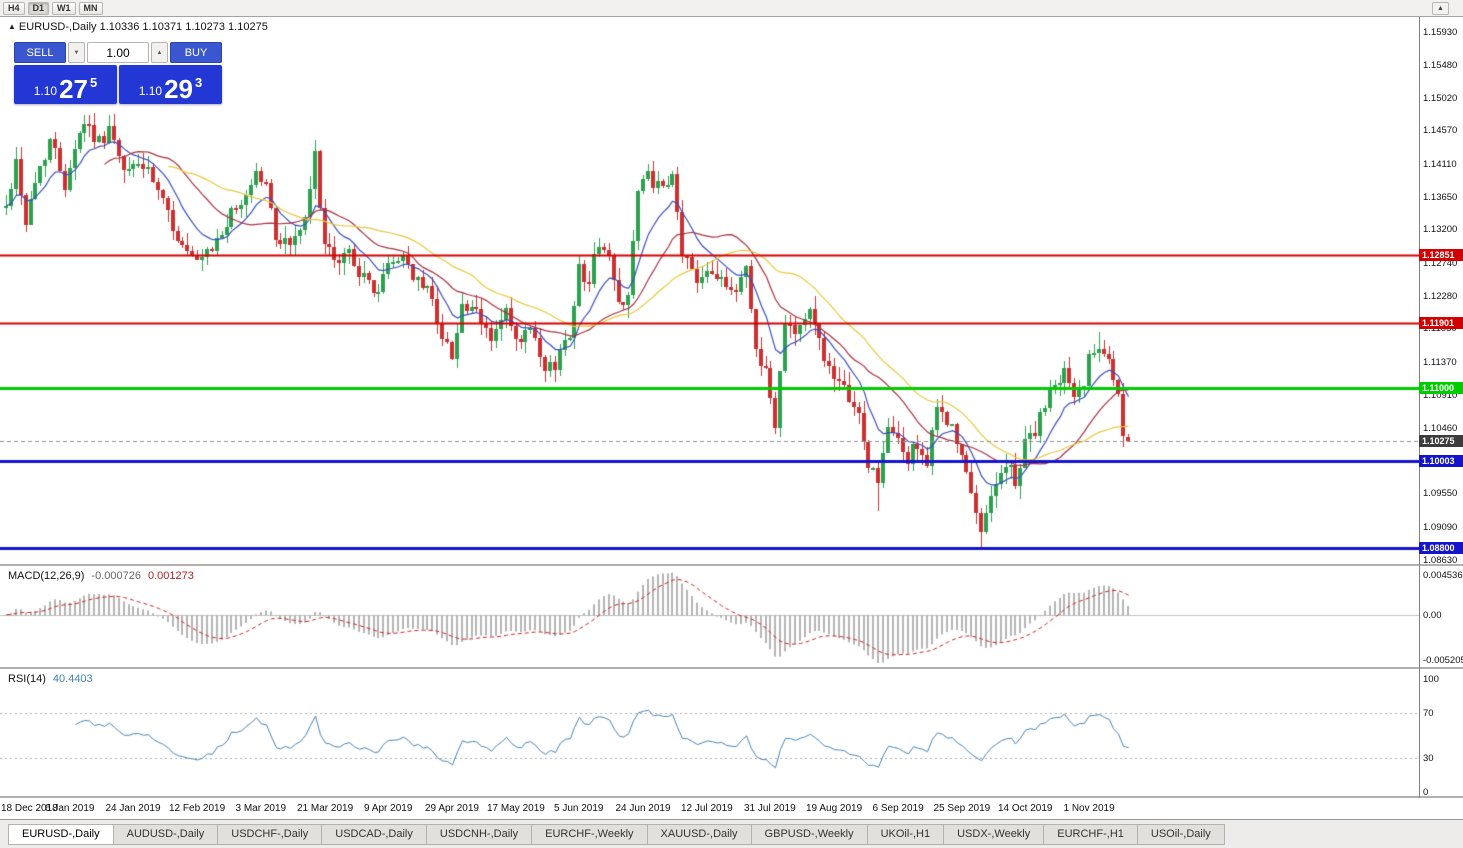  Describe the element at coordinates (179, 89) in the screenshot. I see `buy-price-main: 29` at that location.